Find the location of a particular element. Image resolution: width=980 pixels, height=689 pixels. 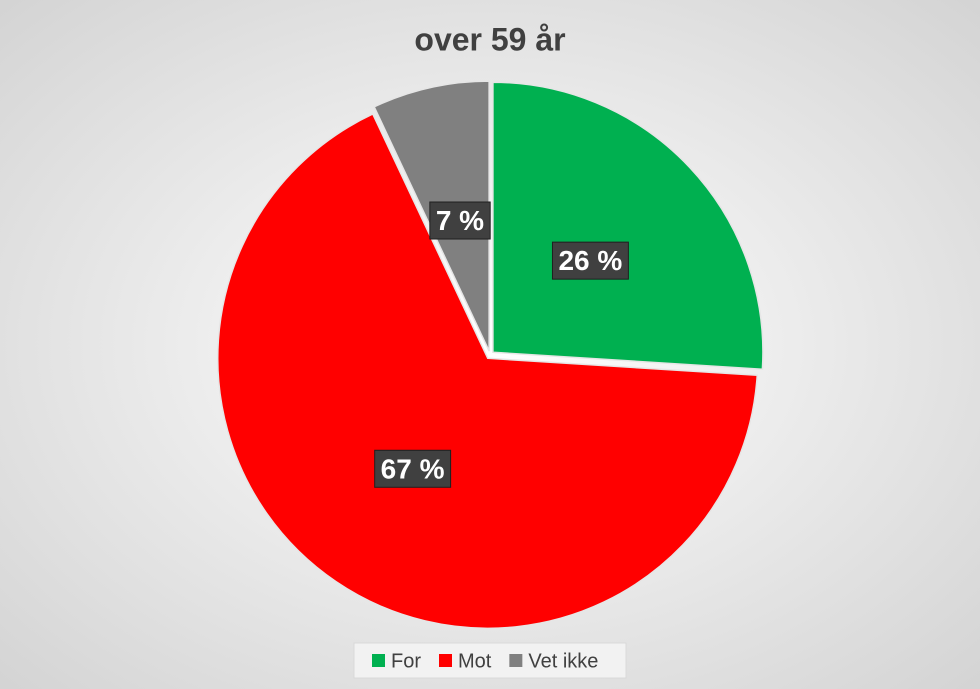

legend: For Mot Vet ikke is located at coordinates (485, 661).